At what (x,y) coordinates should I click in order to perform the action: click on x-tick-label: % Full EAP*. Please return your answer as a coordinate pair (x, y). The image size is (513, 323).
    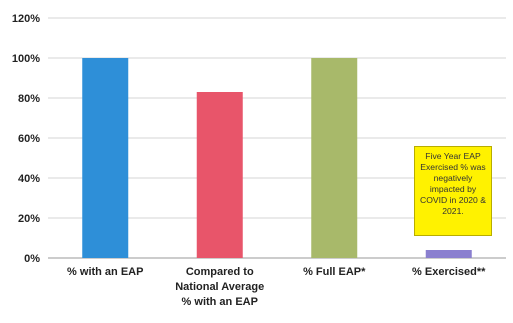
    Looking at the image, I should click on (334, 272).